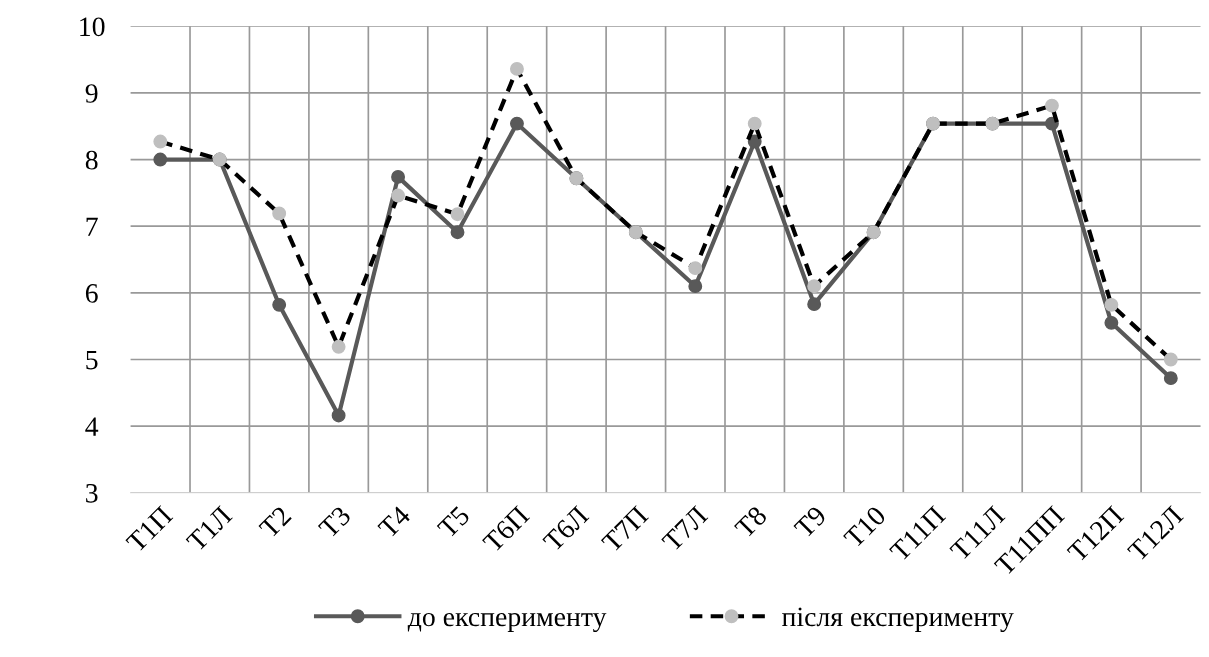 The height and width of the screenshot is (657, 1209). What do you see at coordinates (334, 522) in the screenshot?
I see `x-tick-label: Т3` at bounding box center [334, 522].